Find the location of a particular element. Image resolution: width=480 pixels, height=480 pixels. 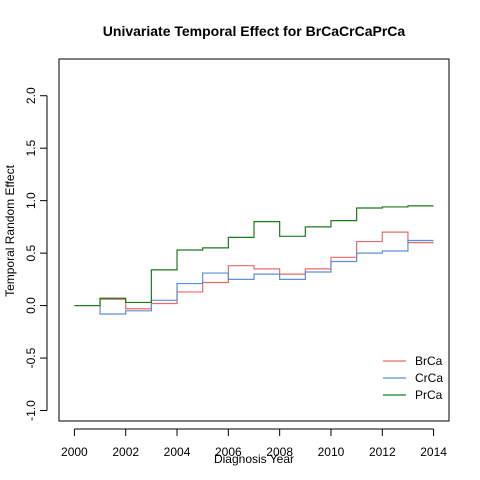

x-tick-label: 2014 is located at coordinates (433, 452).